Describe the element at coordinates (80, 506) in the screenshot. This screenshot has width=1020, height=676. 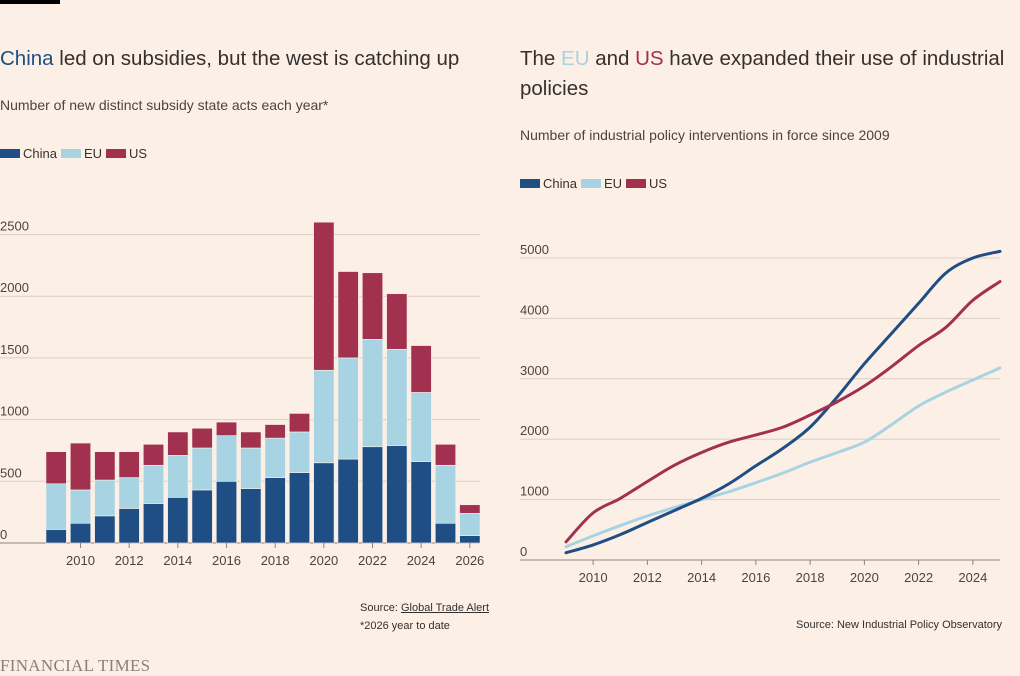
I see `bar-eu-2010` at that location.